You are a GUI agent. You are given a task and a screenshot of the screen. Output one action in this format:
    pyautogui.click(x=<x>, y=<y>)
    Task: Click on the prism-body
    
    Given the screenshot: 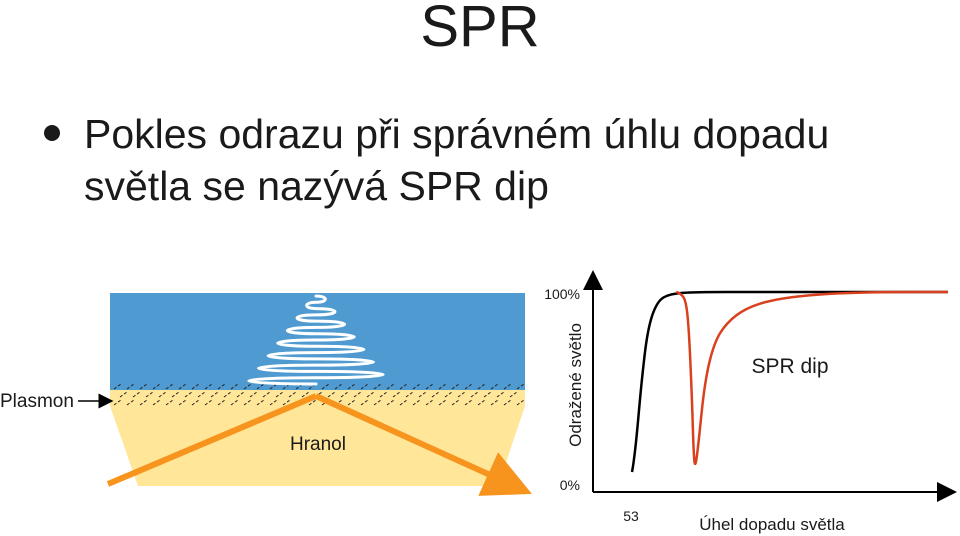 What is the action you would take?
    pyautogui.click(x=317, y=438)
    